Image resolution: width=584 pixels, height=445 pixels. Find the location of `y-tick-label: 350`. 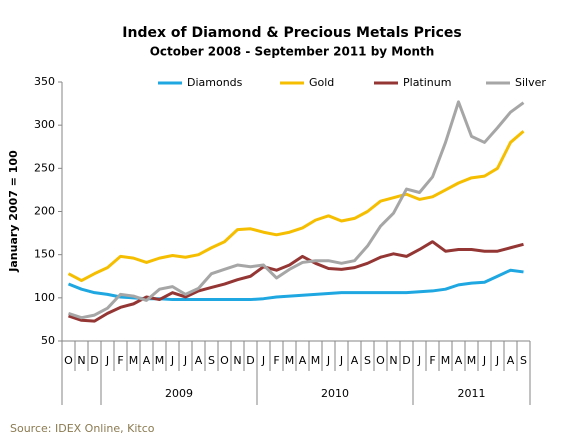

y-tick-label: 350 is located at coordinates (44, 81).